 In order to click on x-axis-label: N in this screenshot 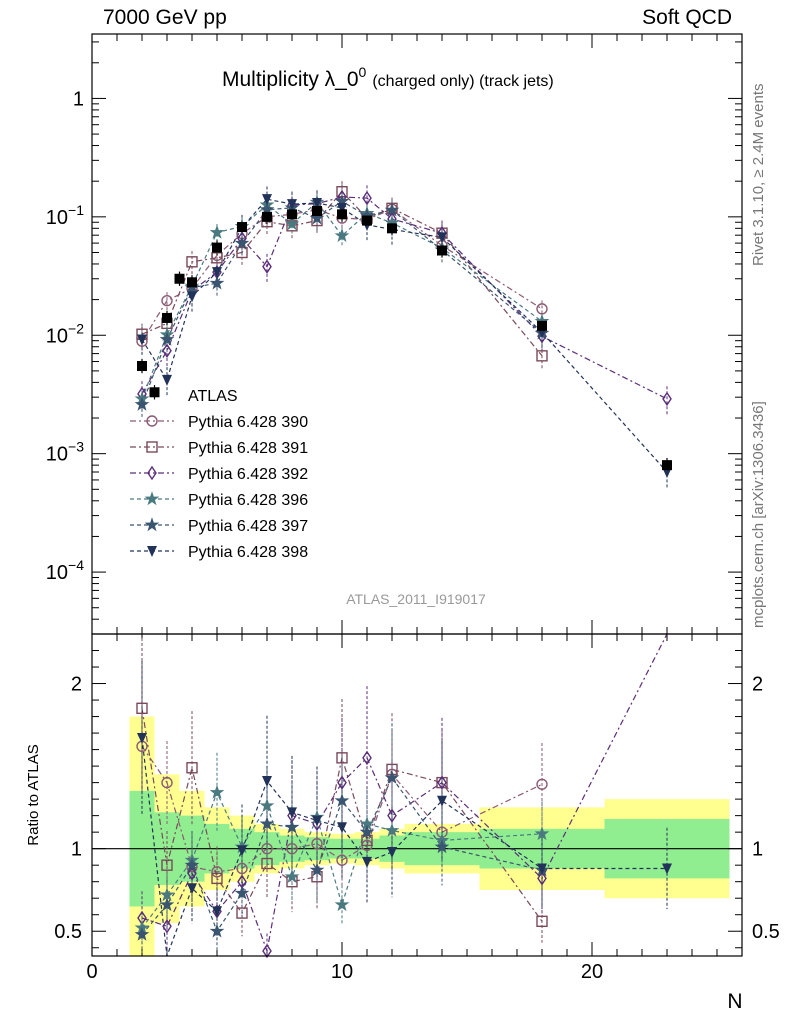, I will do `click(734, 1001)`.